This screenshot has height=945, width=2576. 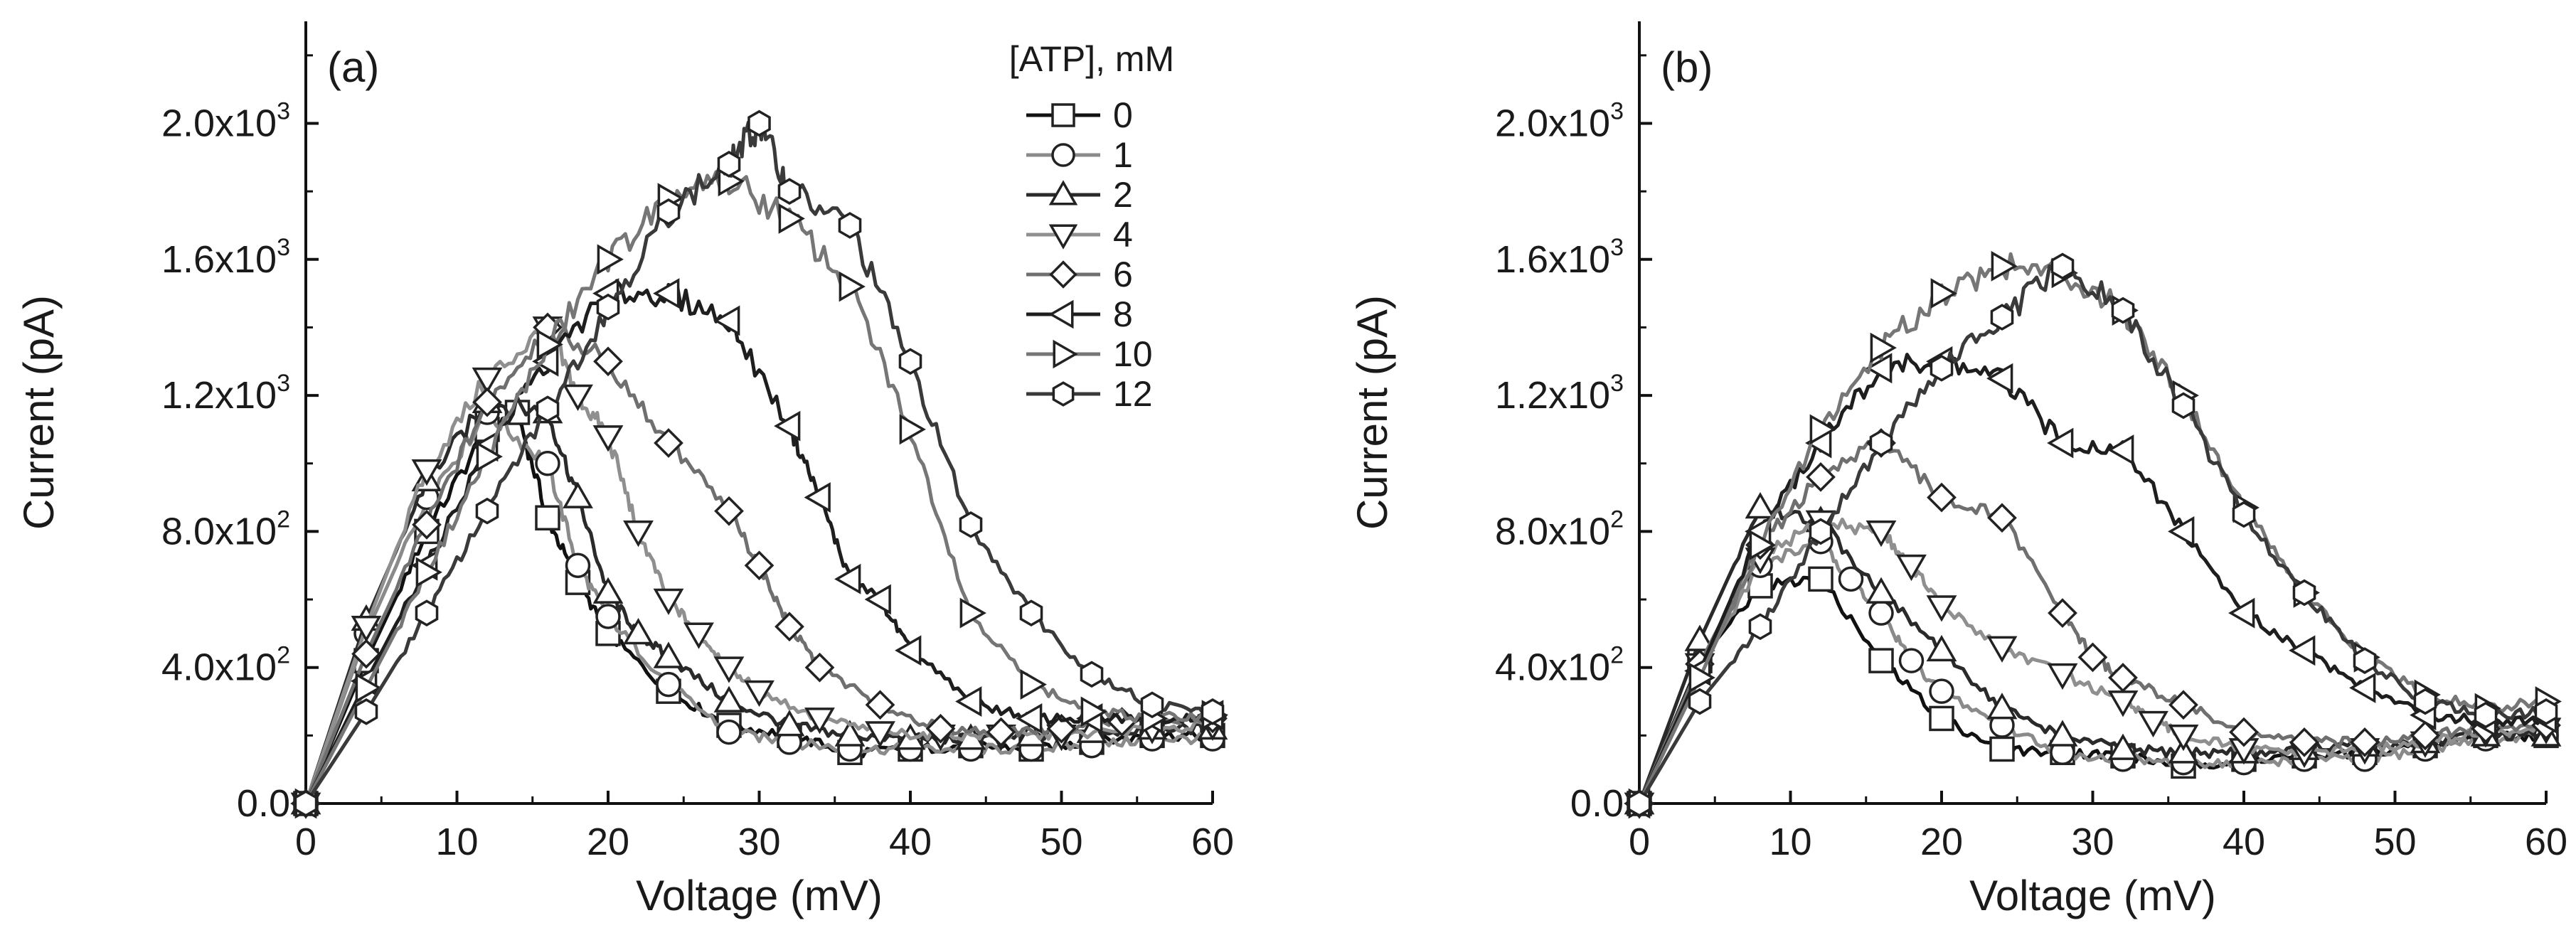 I want to click on y-tick-mantissa: 2.0x10, so click(x=219, y=123).